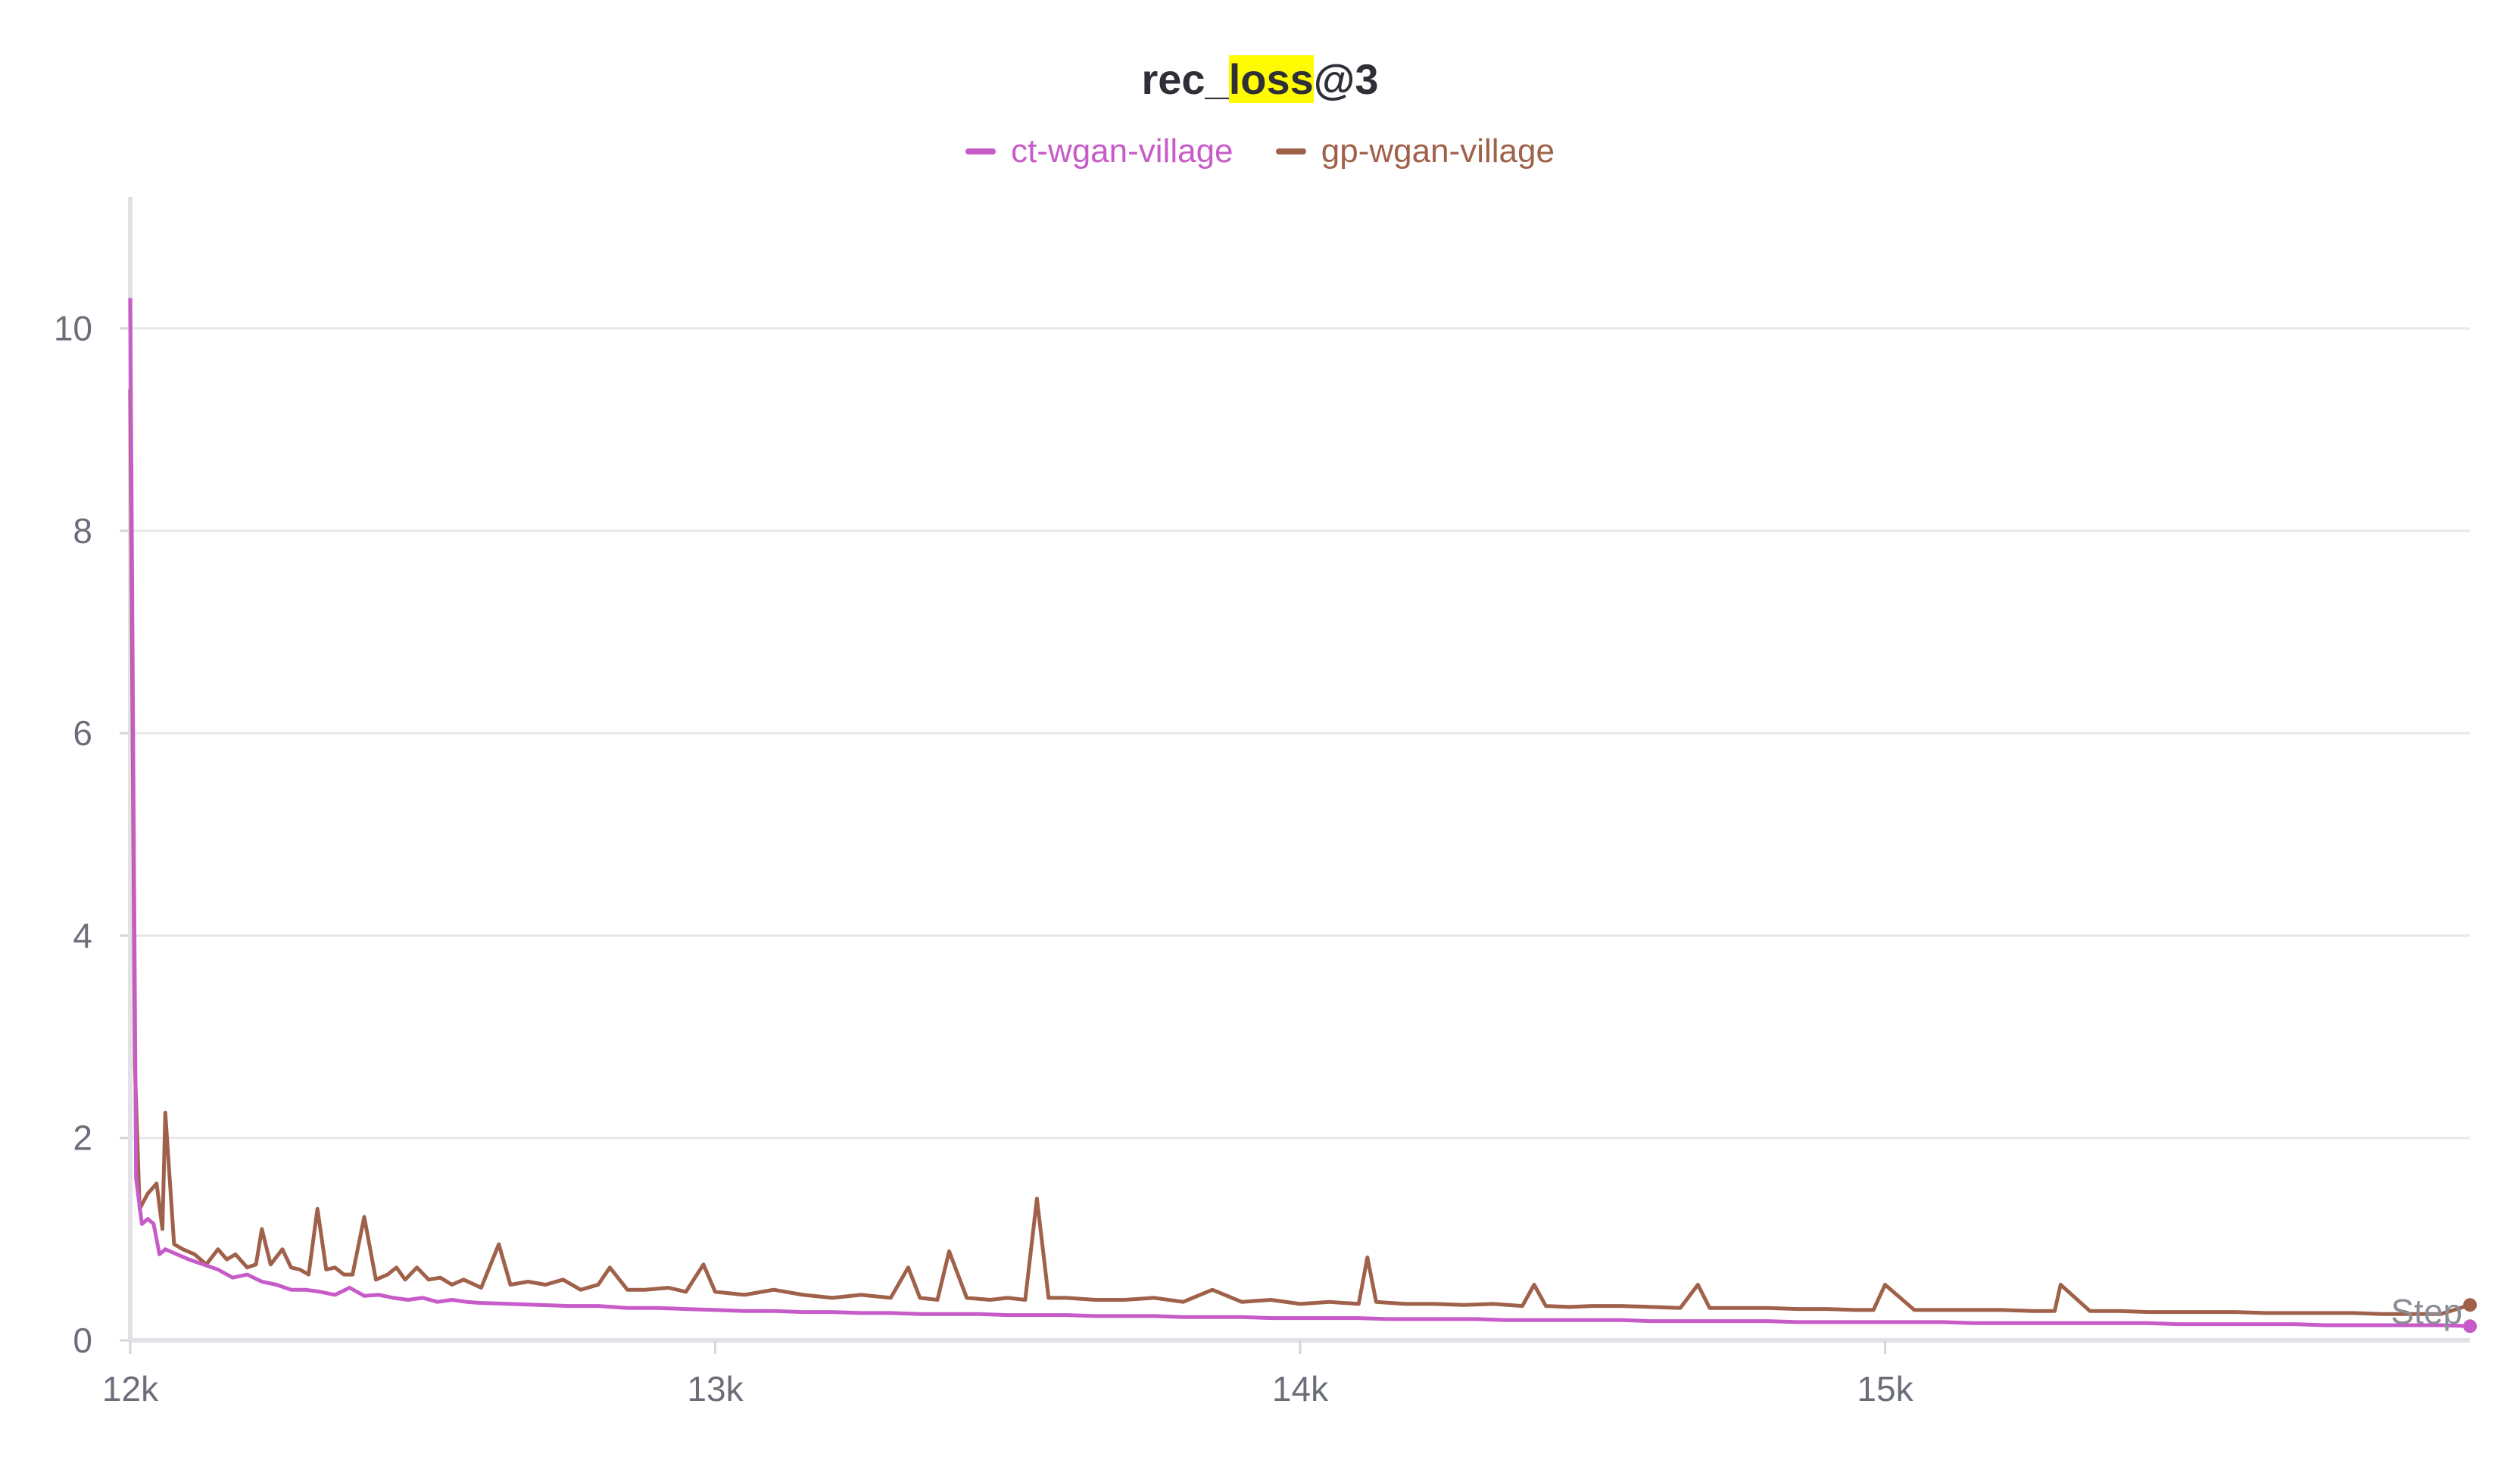  I want to click on y-tick-label: 2, so click(82, 1138).